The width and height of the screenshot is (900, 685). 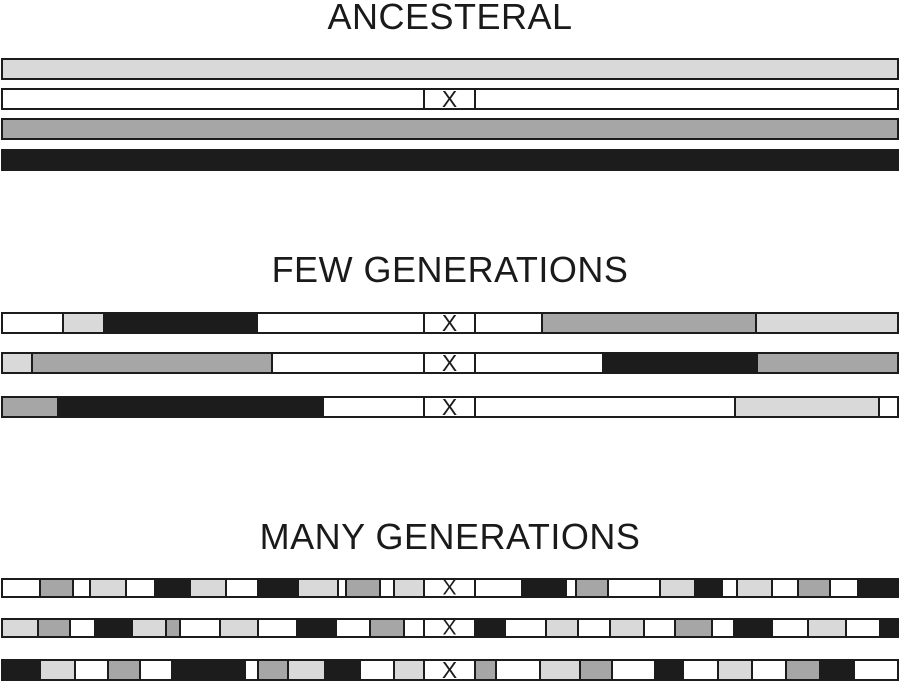 What do you see at coordinates (450, 129) in the screenshot?
I see `ancestral-chromosome-mid` at bounding box center [450, 129].